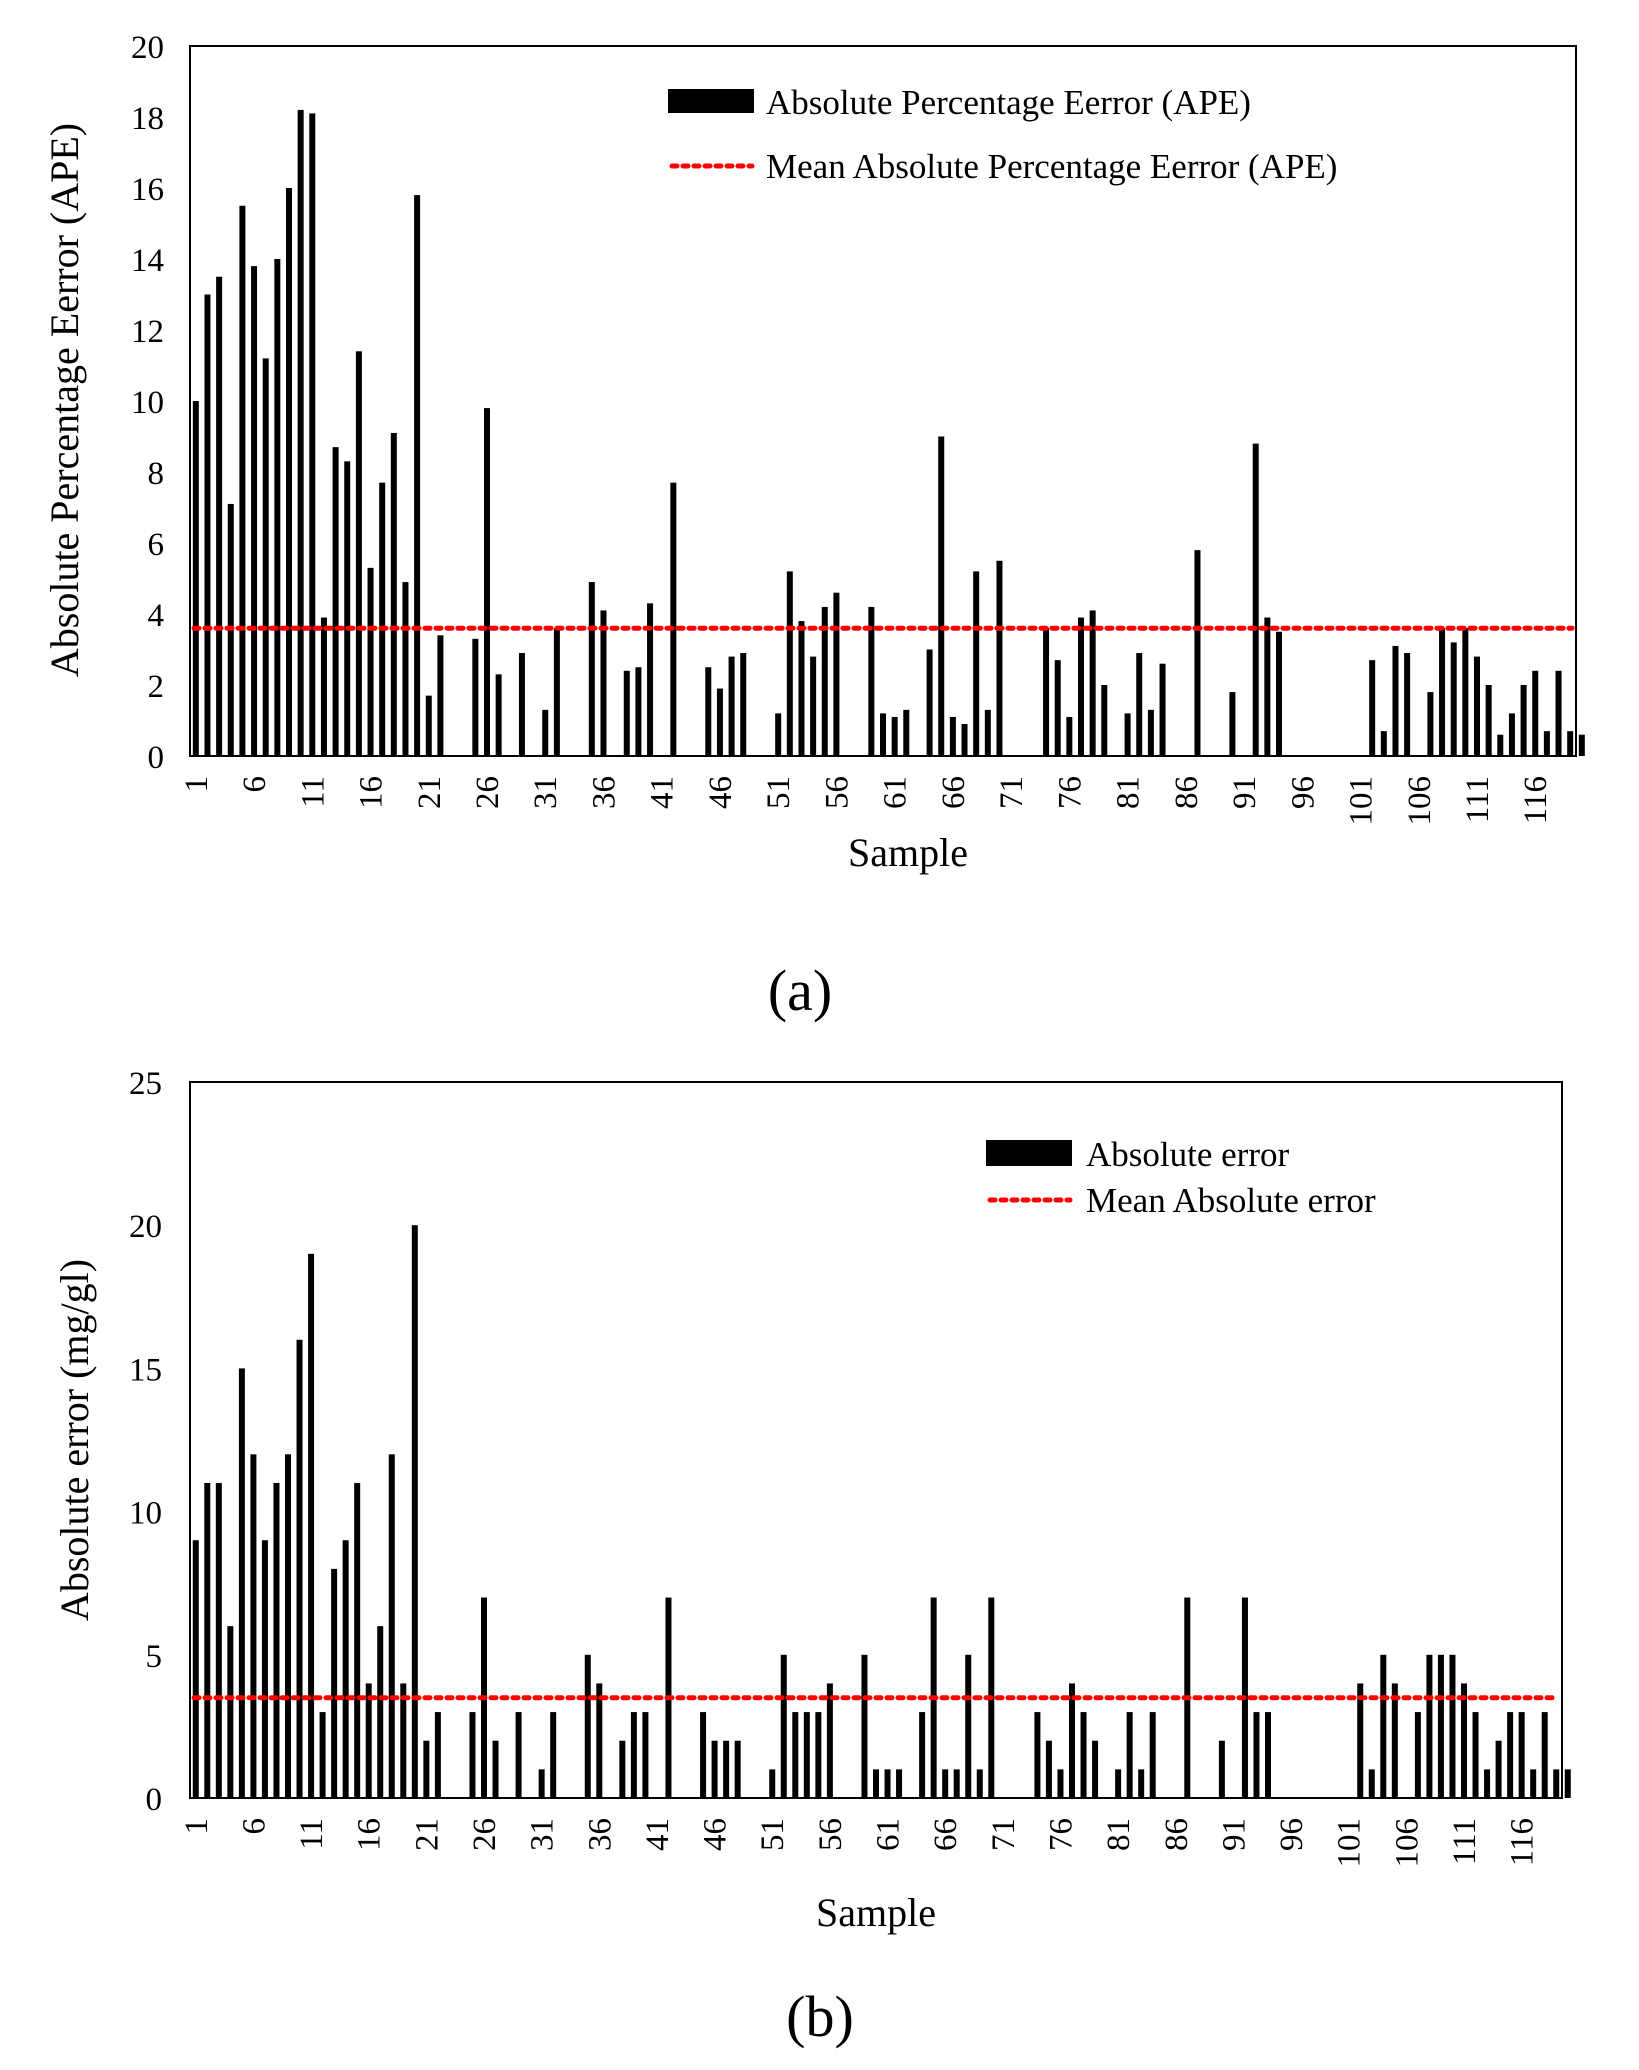  Describe the element at coordinates (876, 1912) in the screenshot. I see `x-axis-label-b: Sample` at that location.